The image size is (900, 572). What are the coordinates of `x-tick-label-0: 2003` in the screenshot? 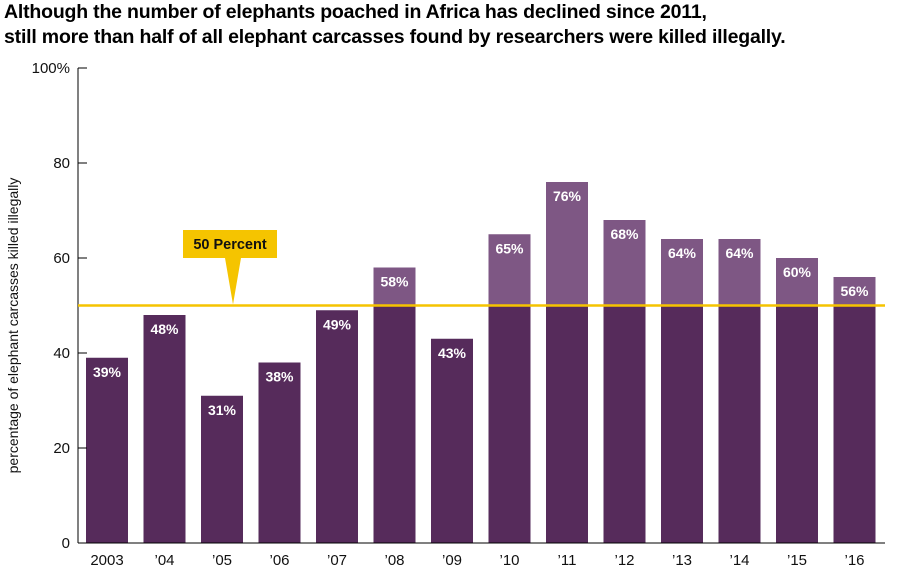 It's located at (106, 560).